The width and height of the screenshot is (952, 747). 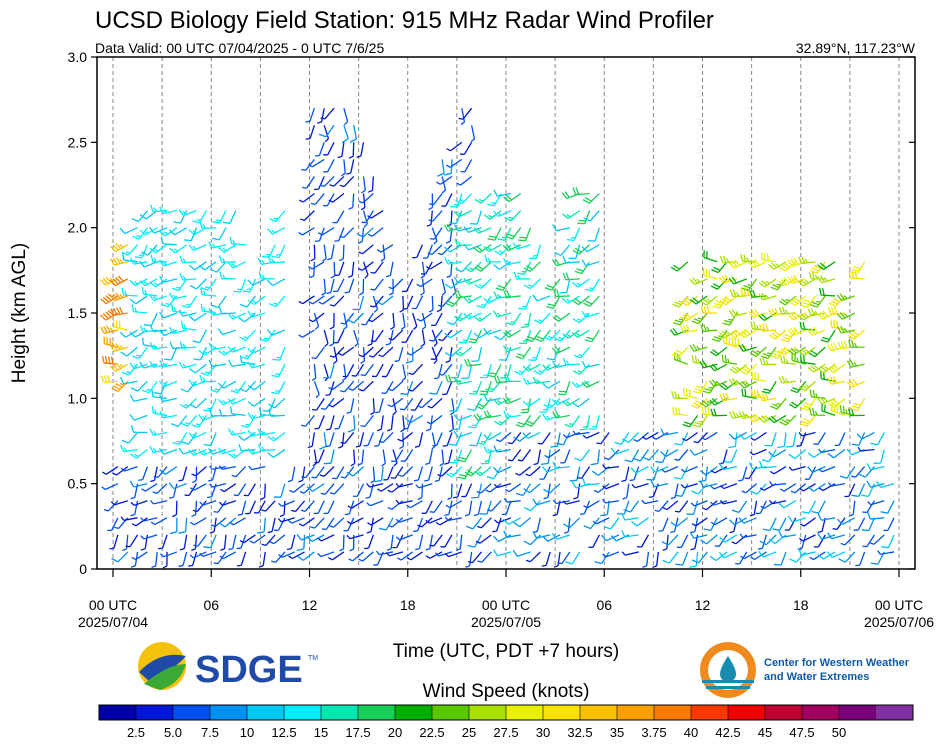 I want to click on x-tick-label: 18, so click(x=408, y=605).